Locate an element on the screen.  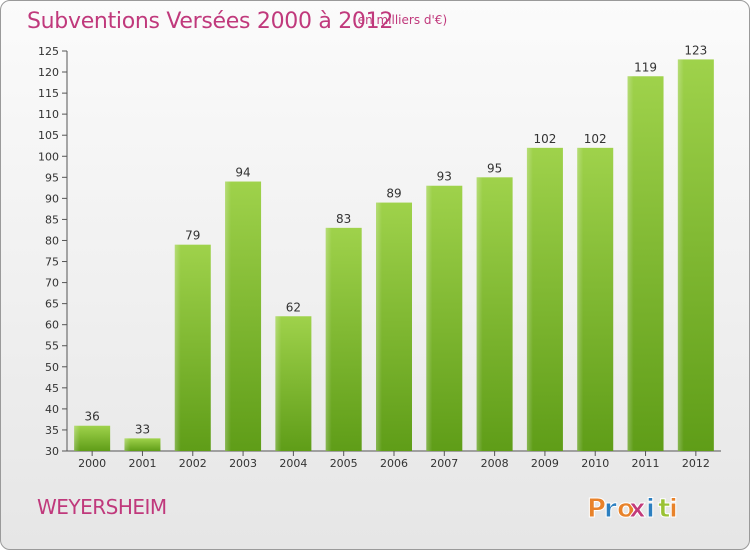
x-tick-label: 2003 is located at coordinates (243, 463).